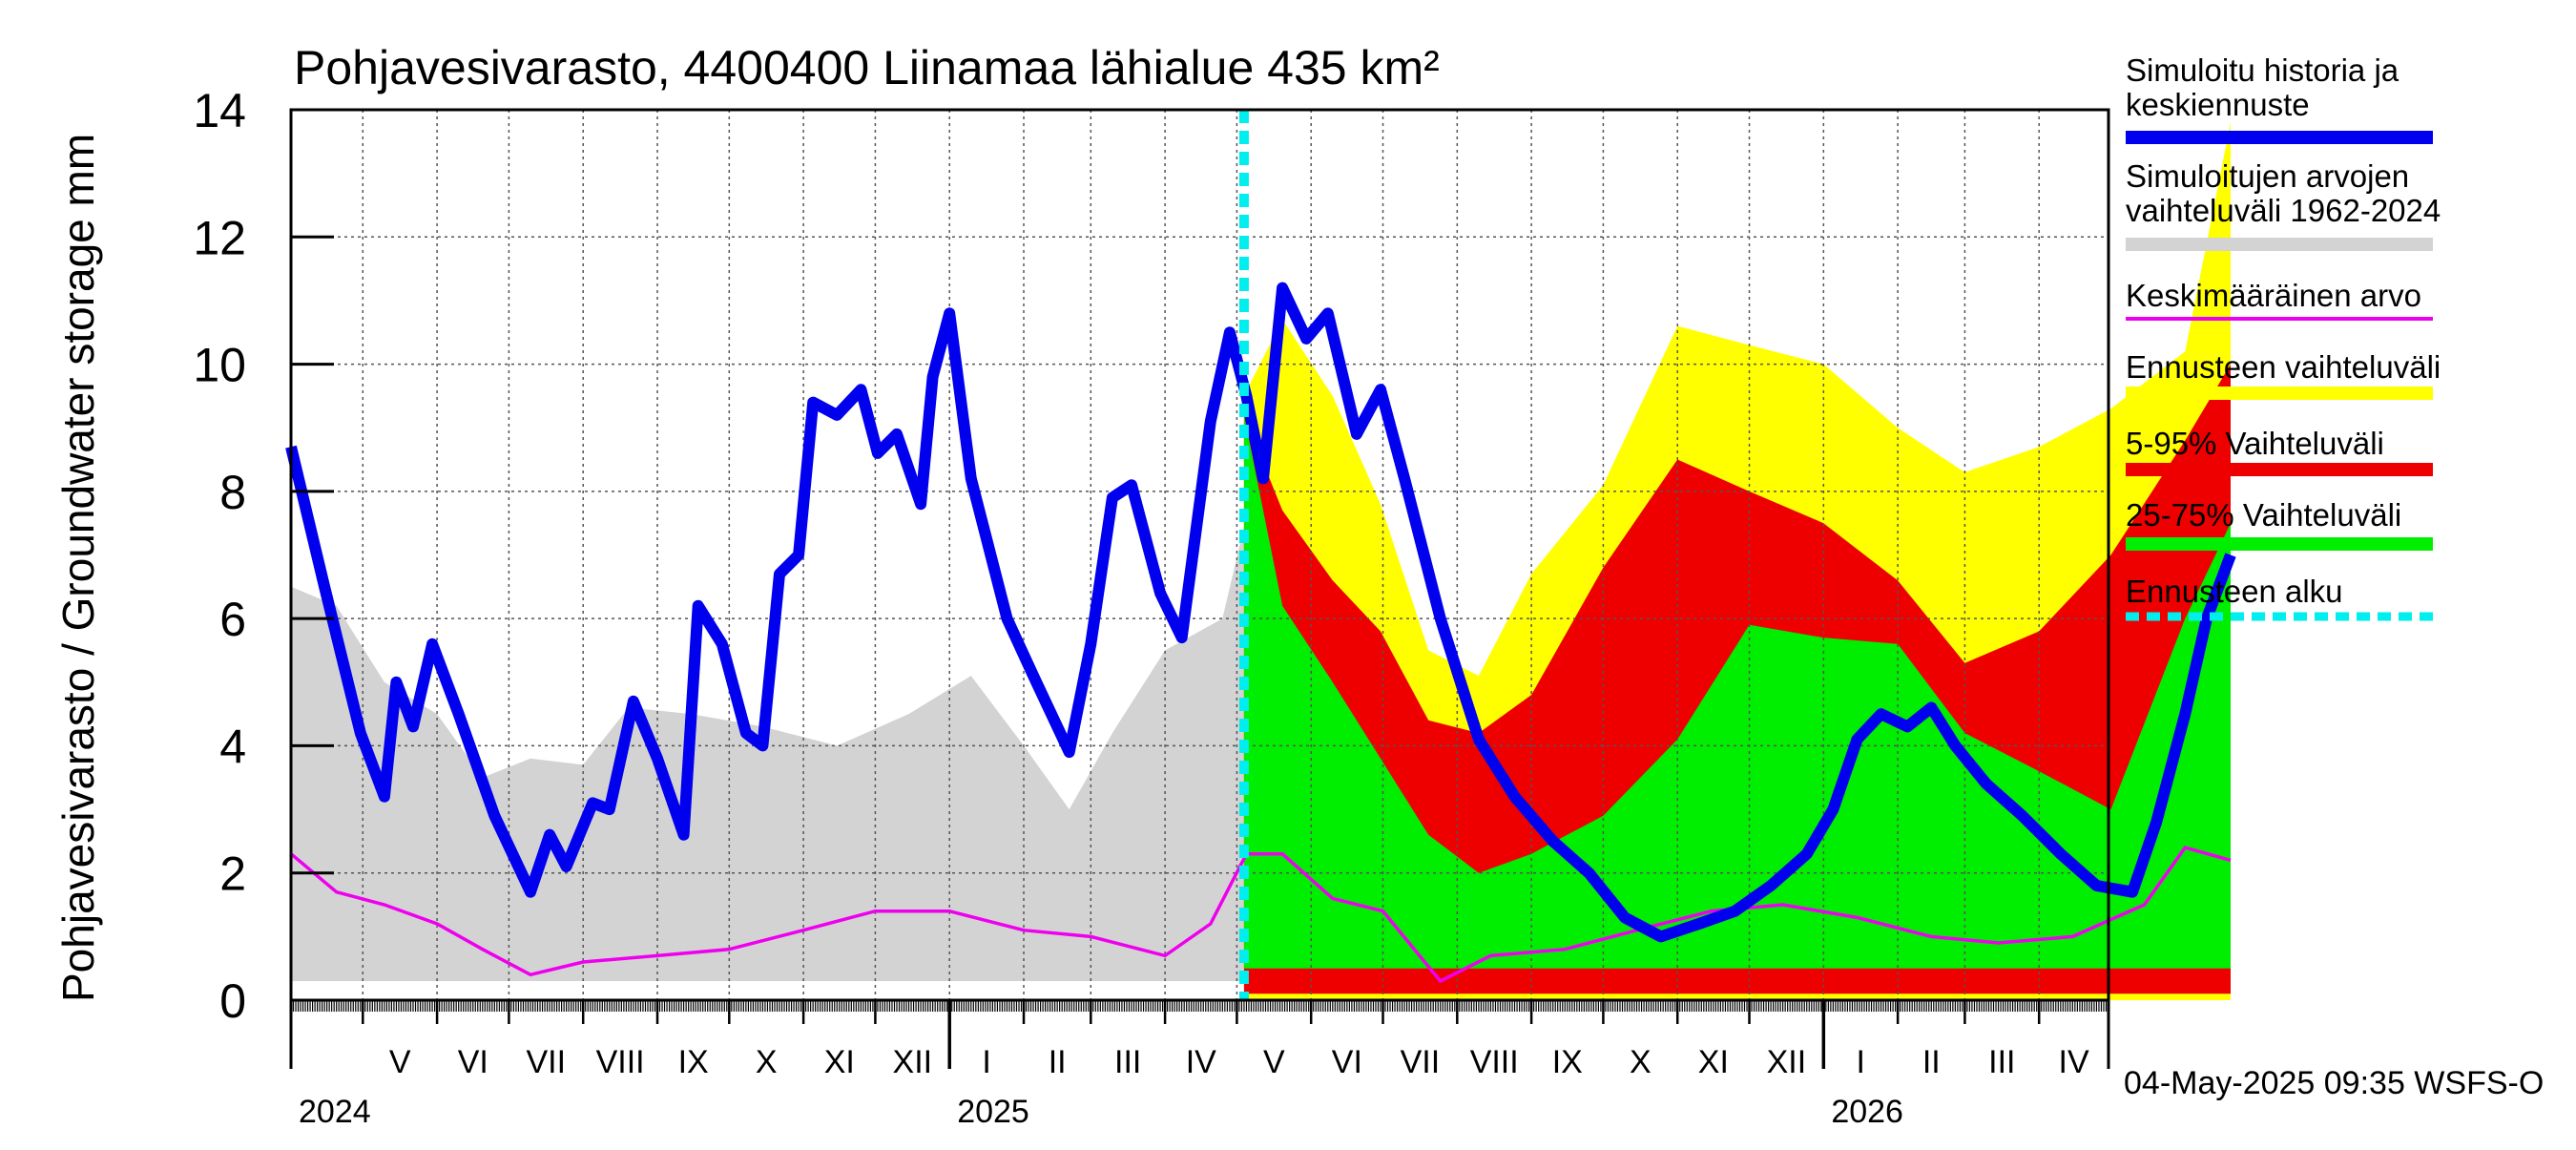  What do you see at coordinates (219, 365) in the screenshot?
I see `y-tick-label: 10` at bounding box center [219, 365].